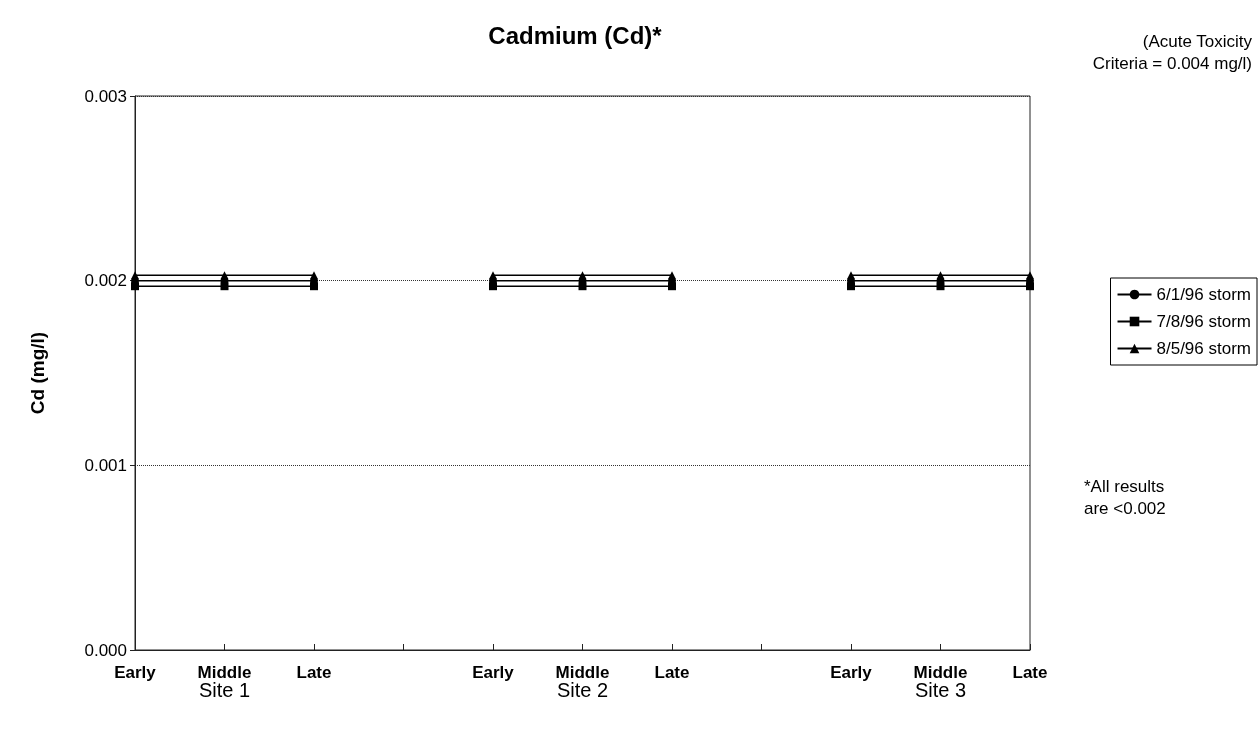 The height and width of the screenshot is (733, 1259). What do you see at coordinates (105, 281) in the screenshot?
I see `y-tick-label: 0.002` at bounding box center [105, 281].